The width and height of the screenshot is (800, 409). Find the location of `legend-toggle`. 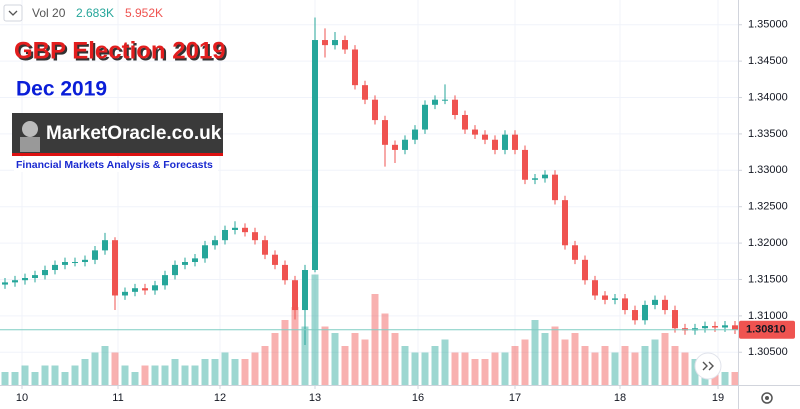

legend-toggle is located at coordinates (13, 13).